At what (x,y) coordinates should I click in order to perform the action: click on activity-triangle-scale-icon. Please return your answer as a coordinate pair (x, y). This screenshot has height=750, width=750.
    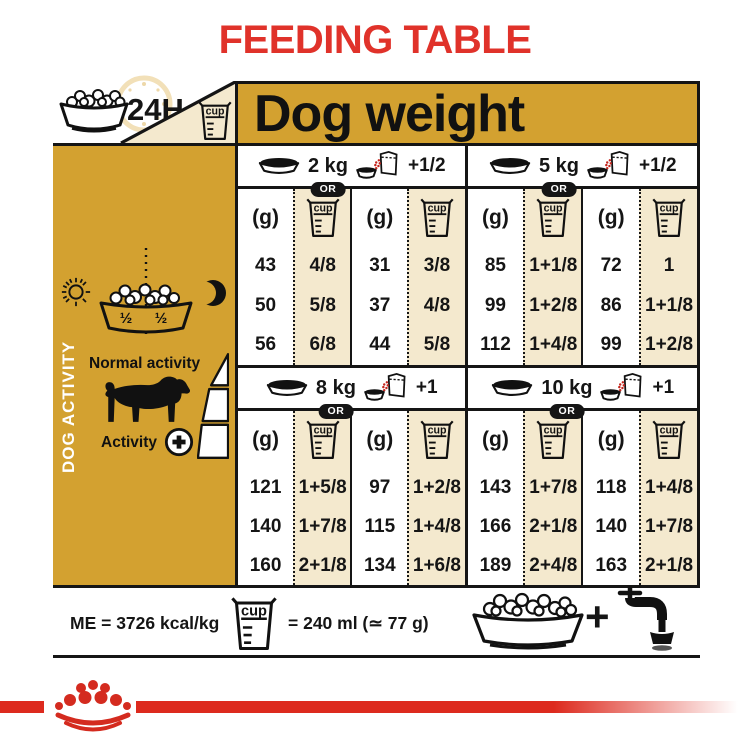
    Looking at the image, I should click on (213, 406).